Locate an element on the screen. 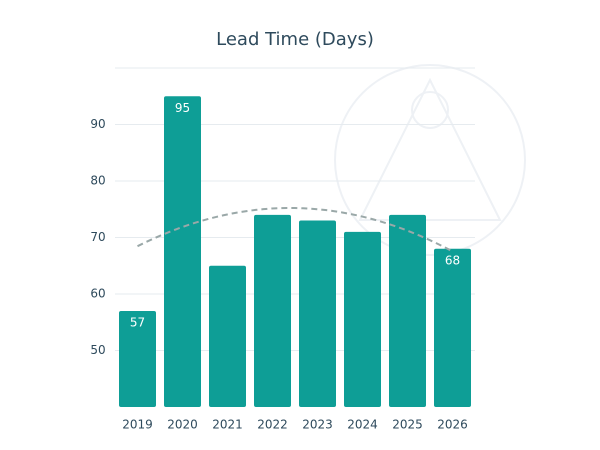 This screenshot has height=450, width=600. x-tick-label: 2021 is located at coordinates (227, 425).